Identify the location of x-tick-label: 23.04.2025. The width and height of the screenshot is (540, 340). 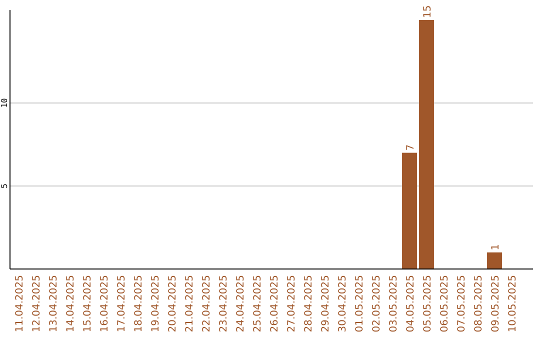
(224, 303).